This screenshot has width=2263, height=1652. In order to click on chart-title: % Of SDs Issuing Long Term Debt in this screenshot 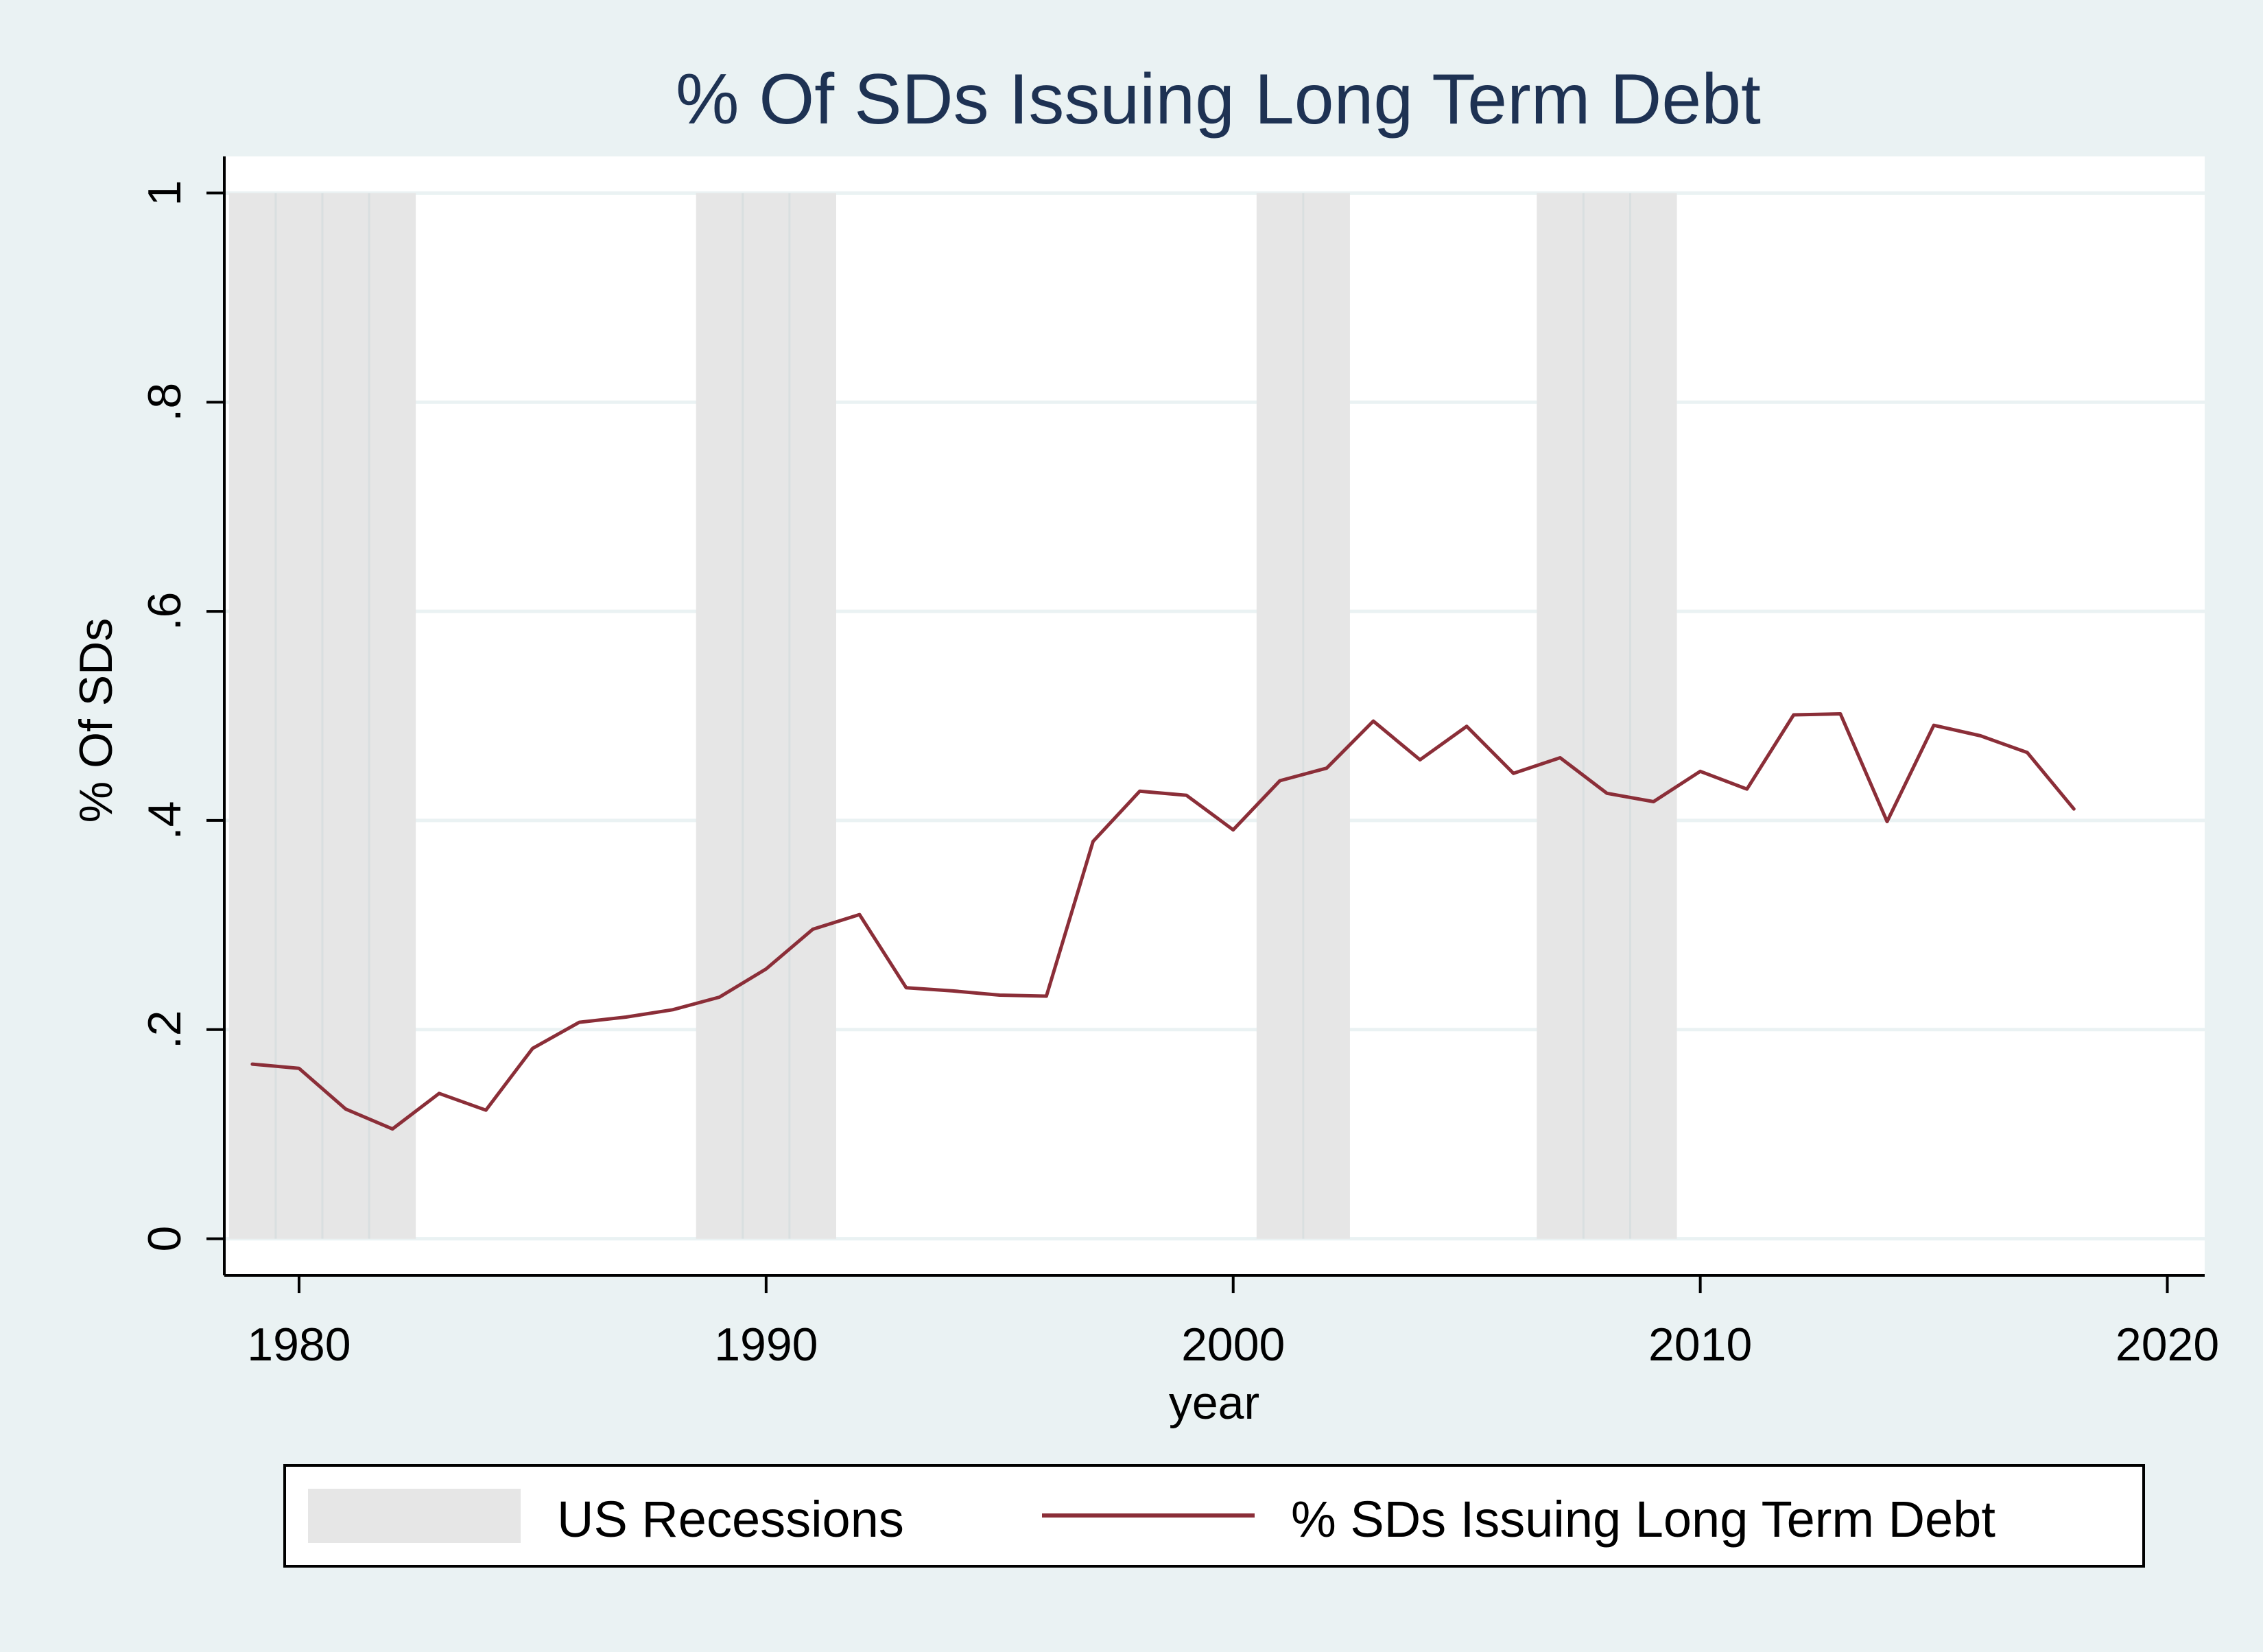, I will do `click(1218, 99)`.